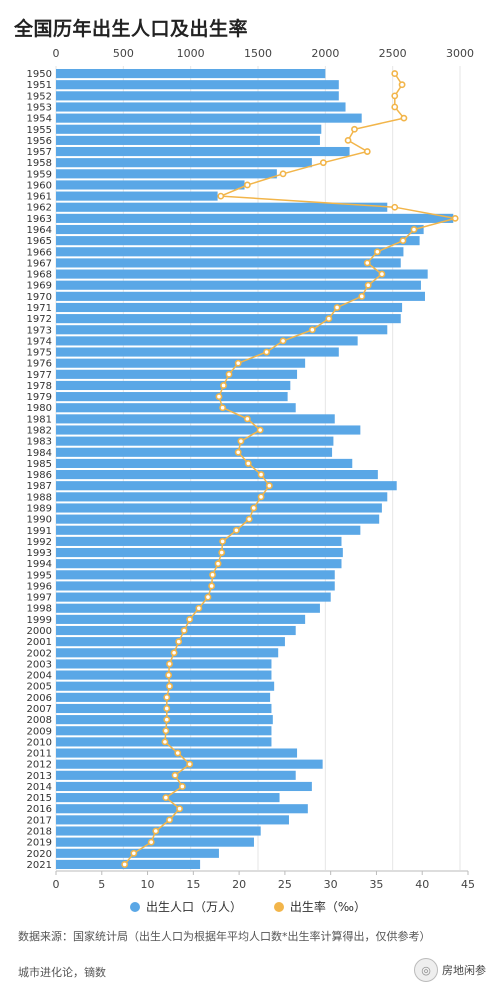 The image size is (496, 992). Describe the element at coordinates (204, 463) in the screenshot. I see `bar-1985` at that location.